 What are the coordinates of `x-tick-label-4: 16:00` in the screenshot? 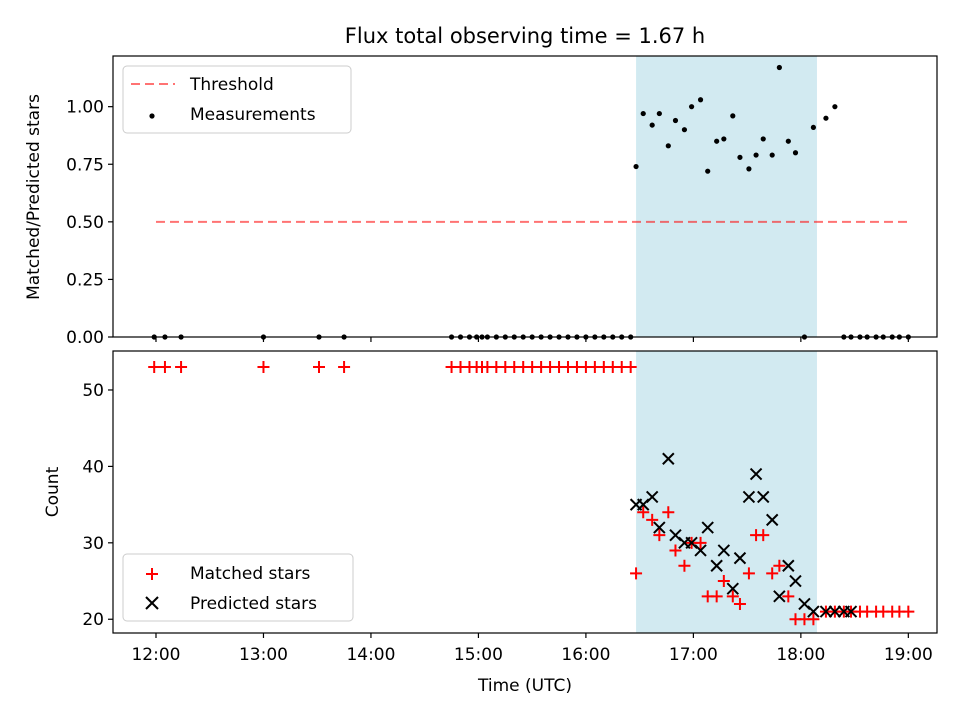 It's located at (585, 655).